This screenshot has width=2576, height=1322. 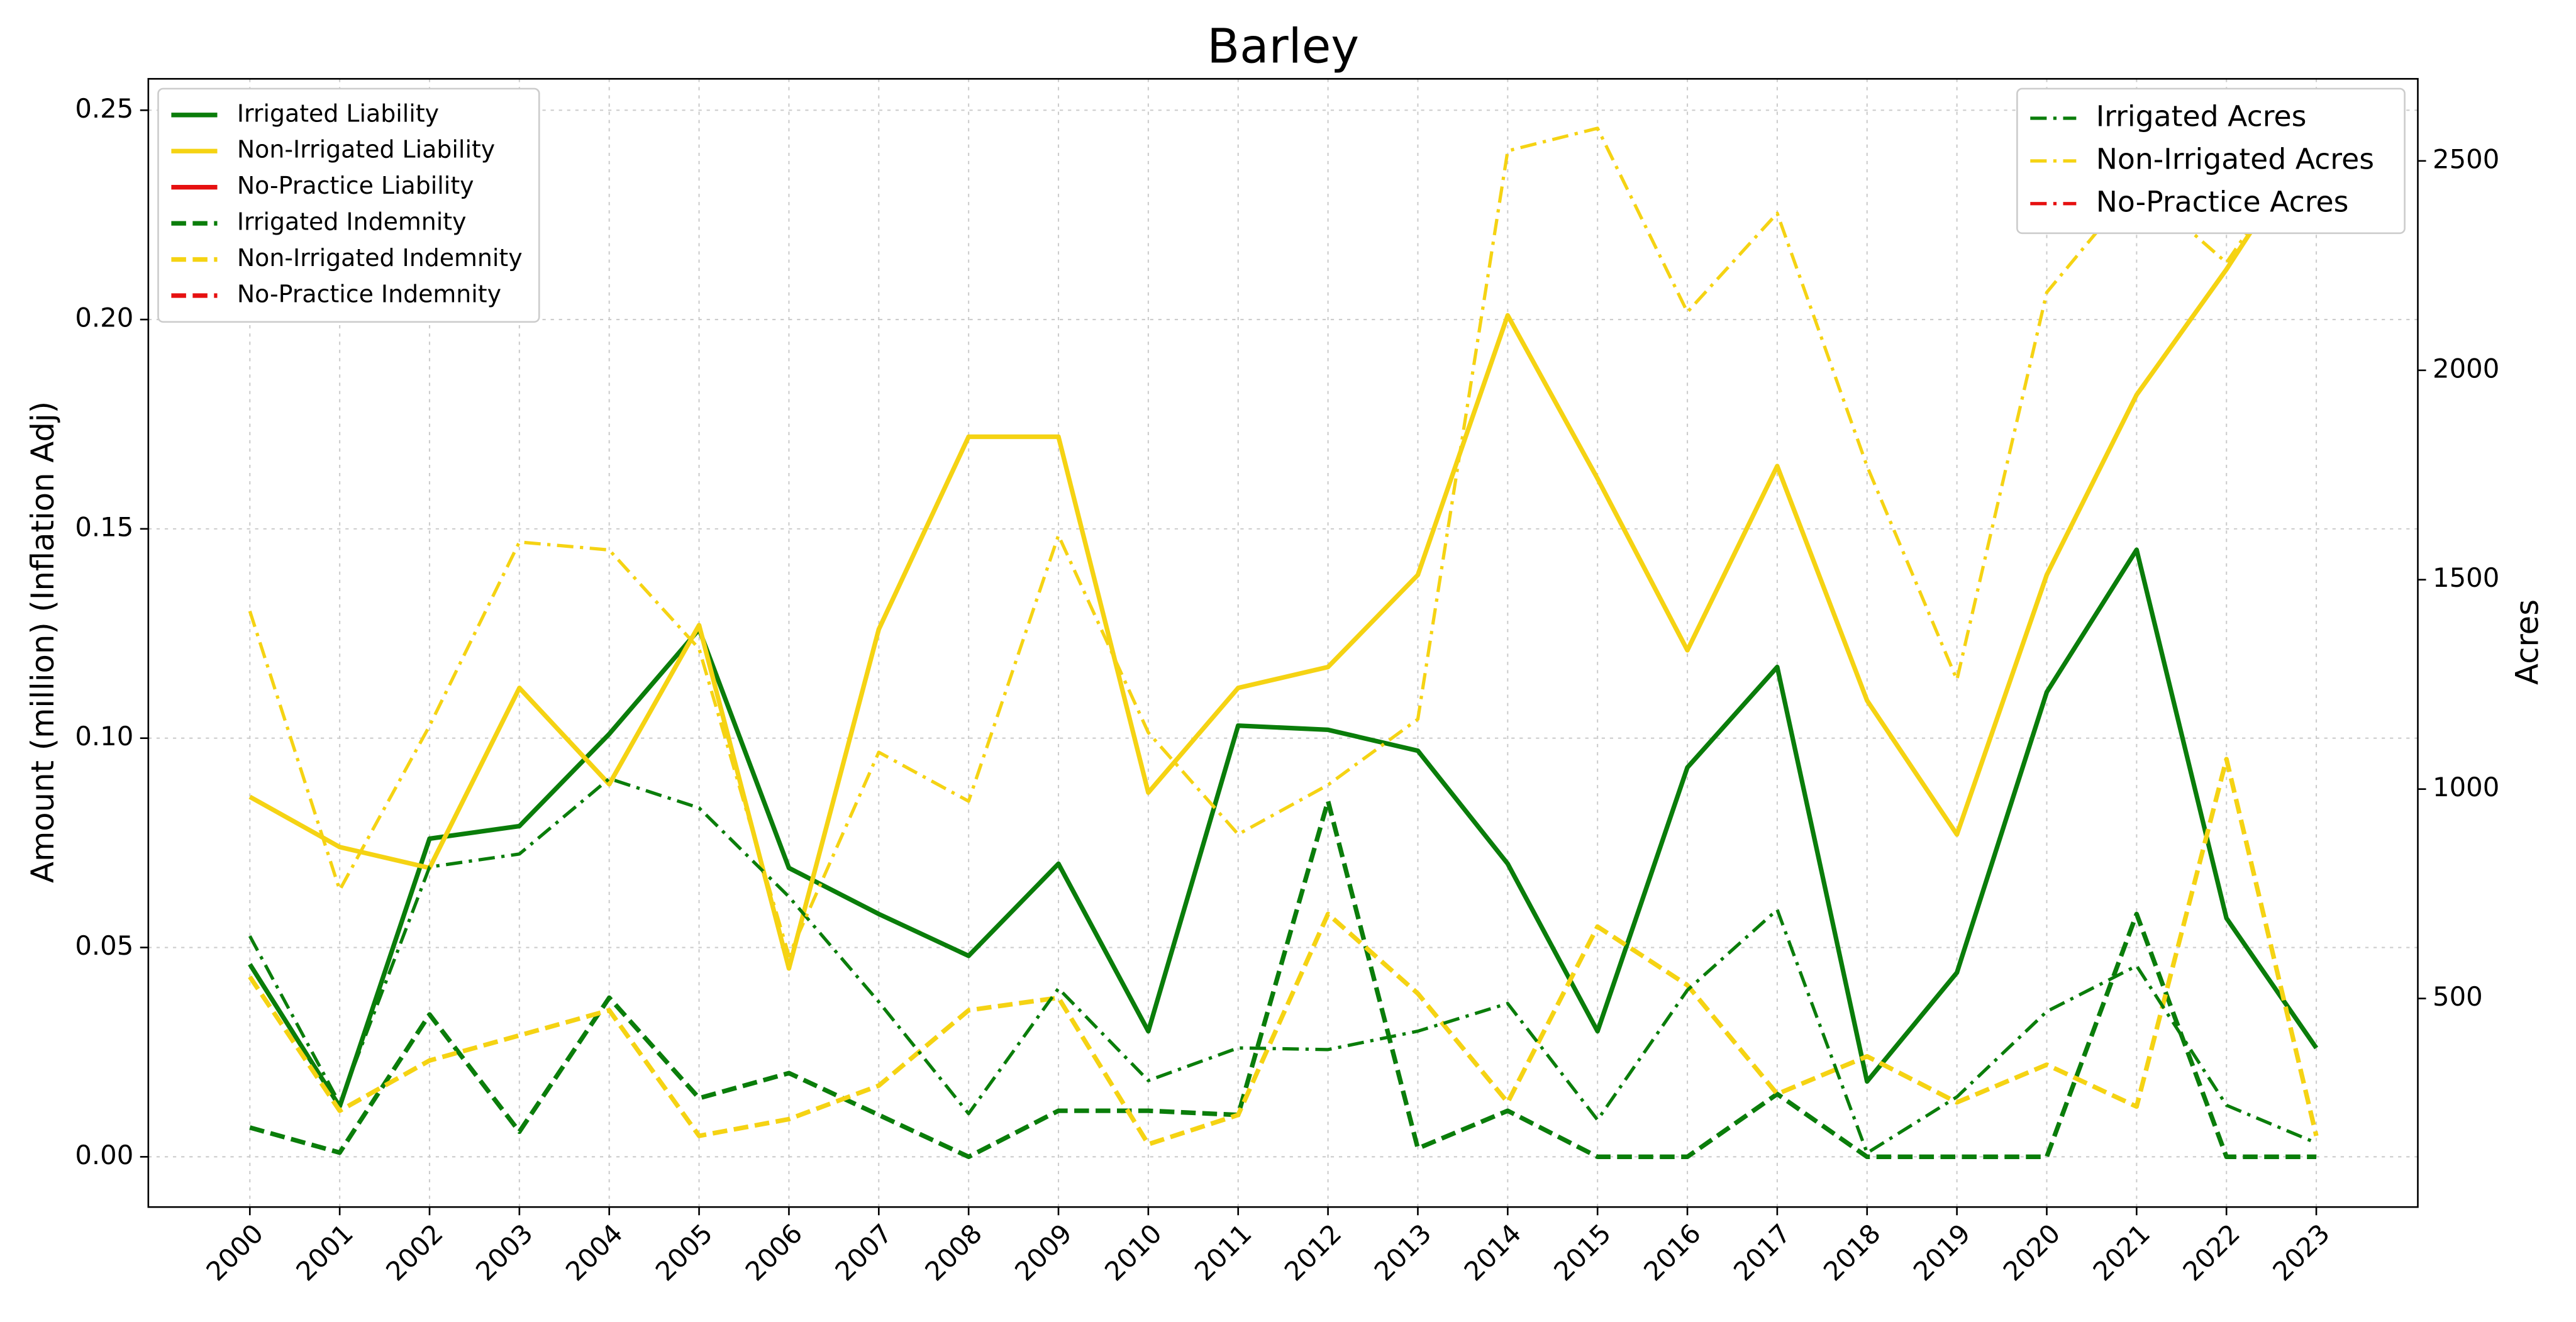 What do you see at coordinates (1852, 1252) in the screenshot?
I see `x-tick-label: 2018` at bounding box center [1852, 1252].